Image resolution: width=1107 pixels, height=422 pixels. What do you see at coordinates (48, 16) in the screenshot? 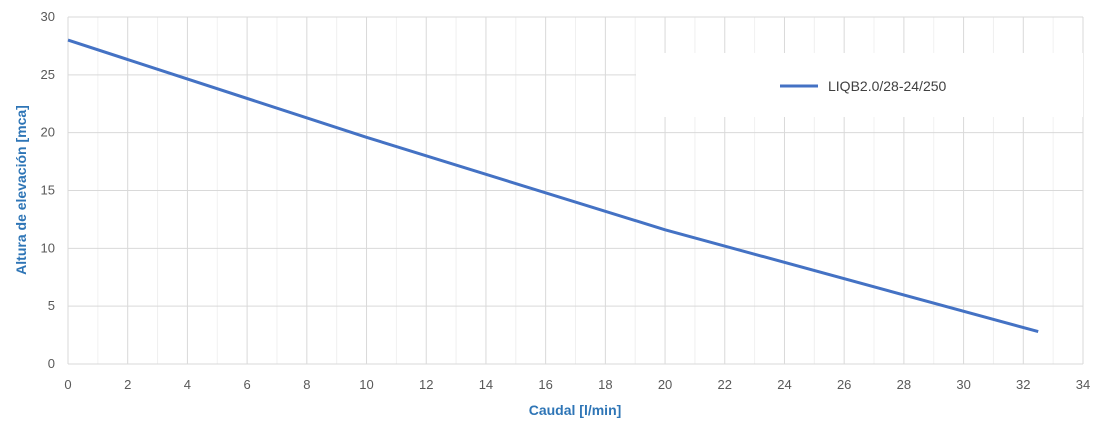
I see `y-tick-label: 30` at bounding box center [48, 16].